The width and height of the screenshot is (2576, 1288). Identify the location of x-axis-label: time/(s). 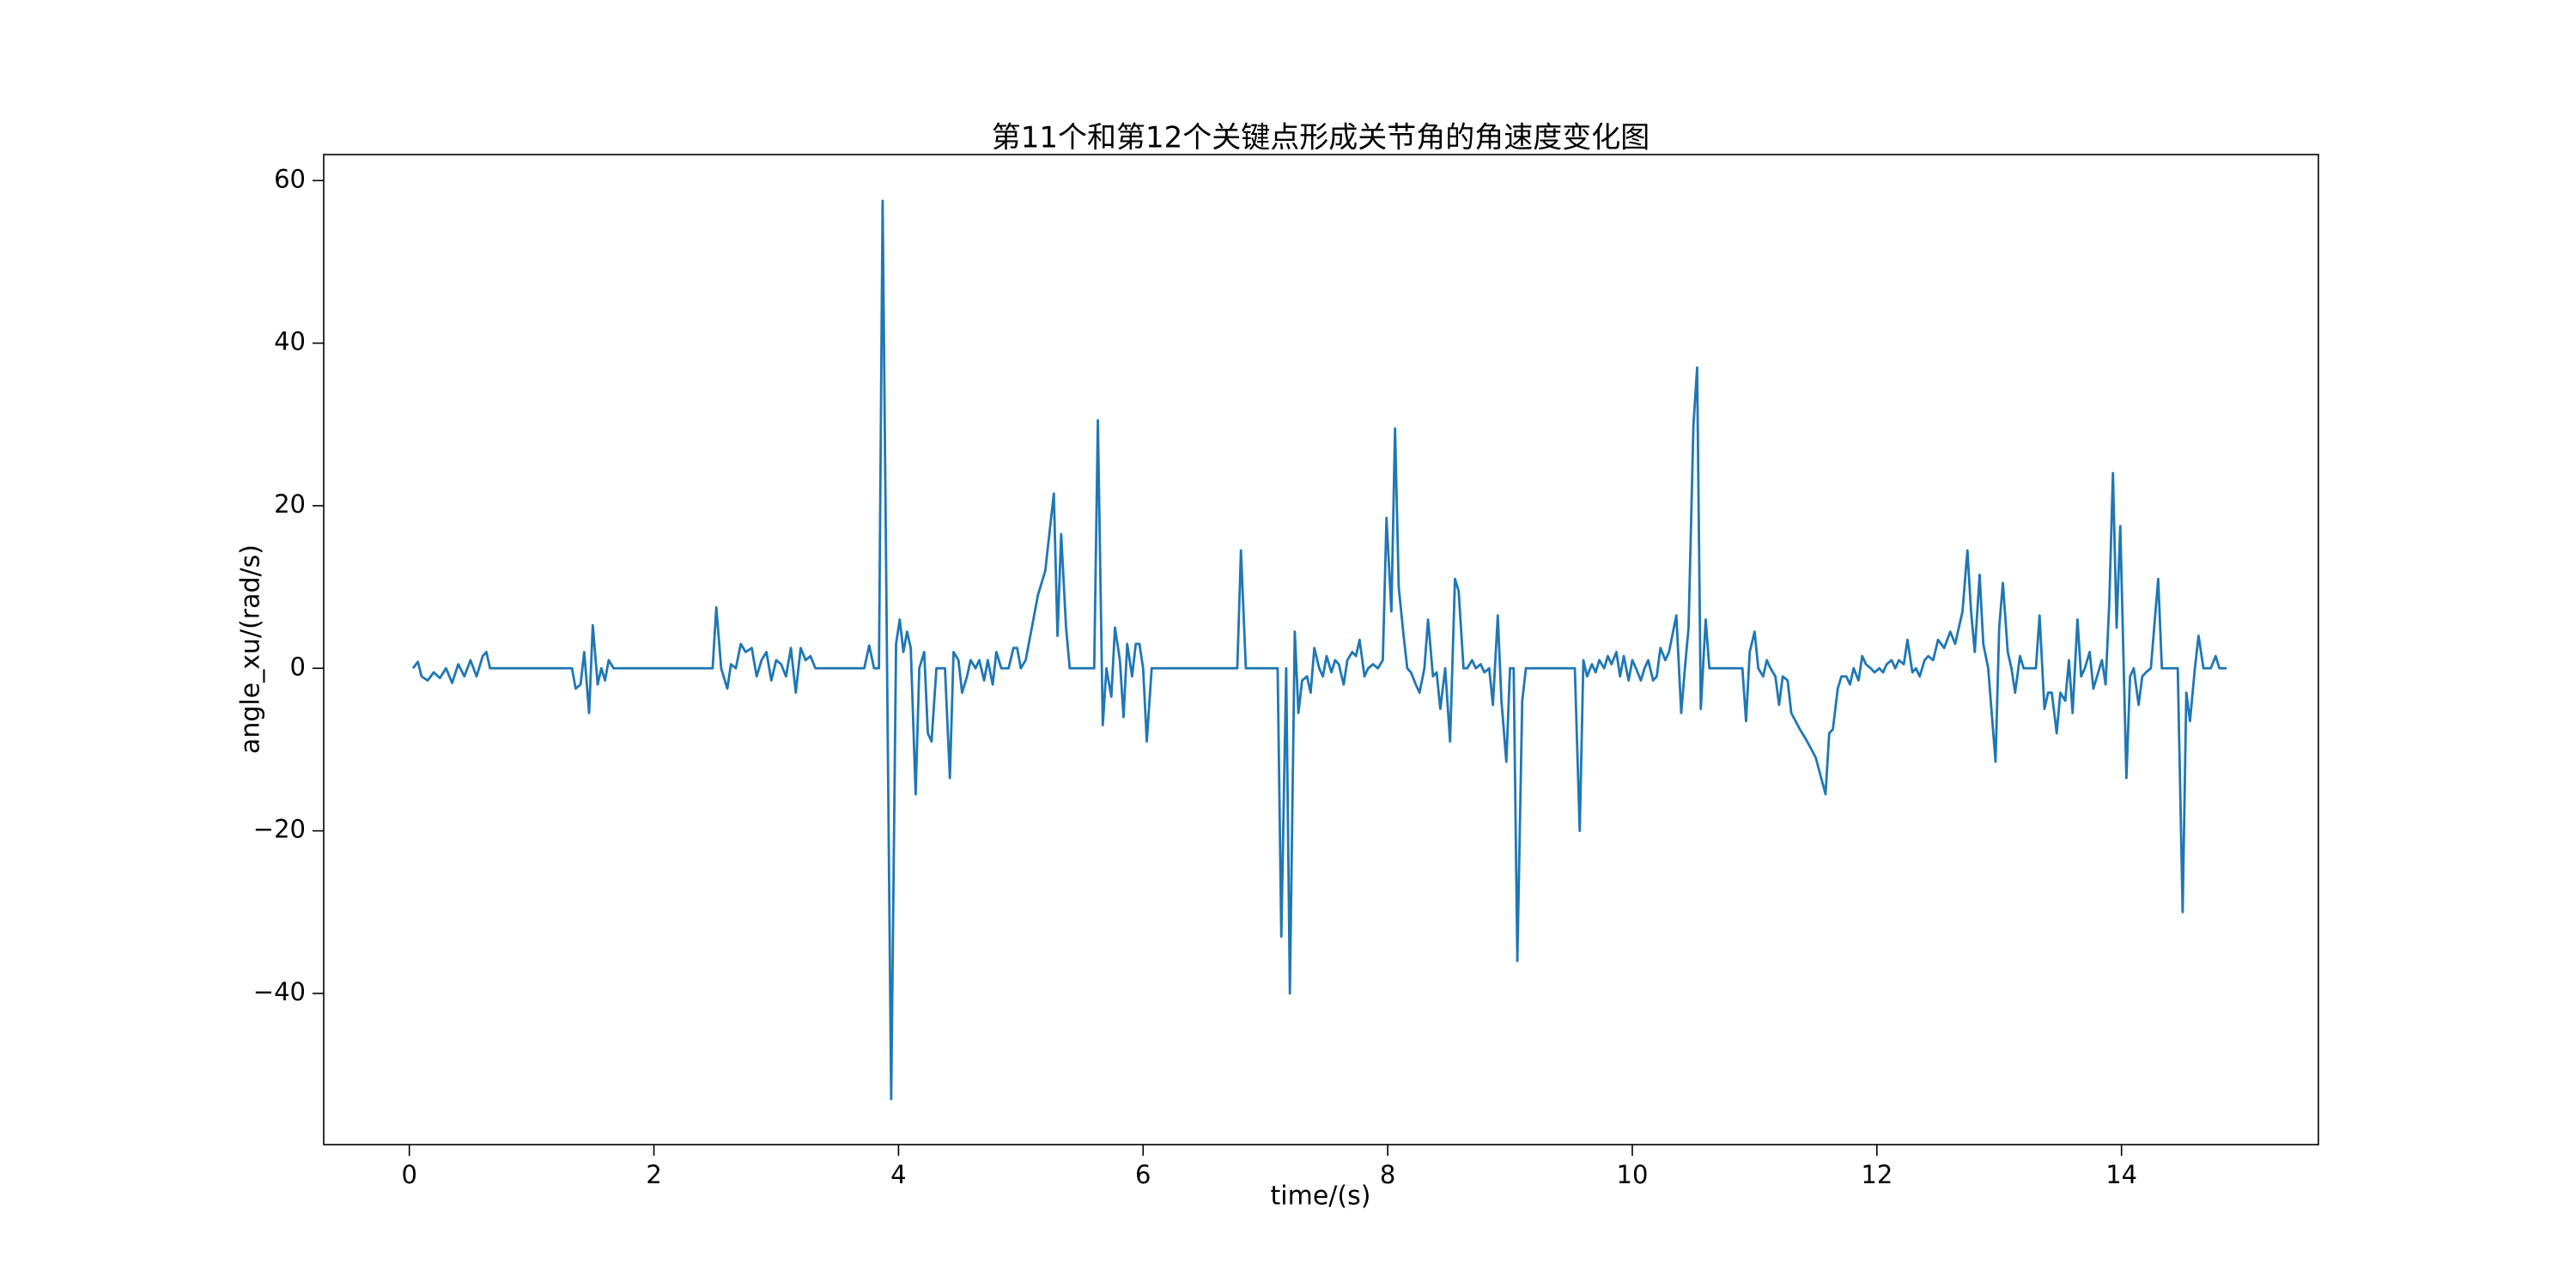
(1321, 1197).